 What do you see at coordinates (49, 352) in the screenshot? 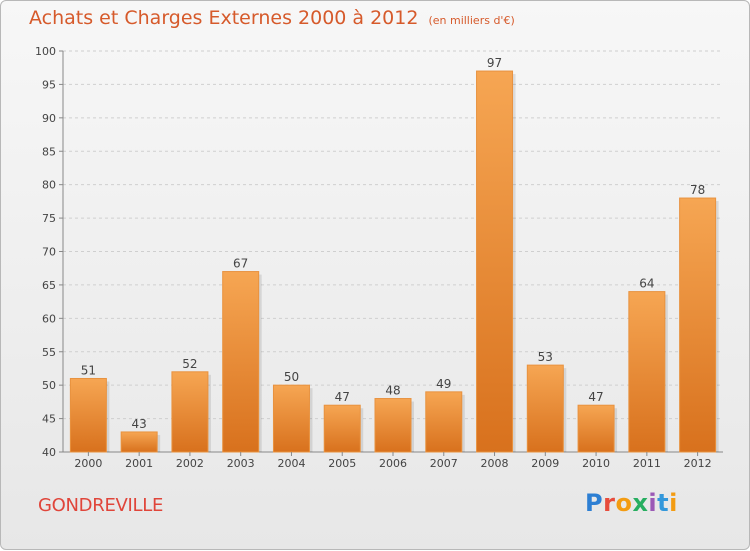
I see `y-tick-label: 55` at bounding box center [49, 352].